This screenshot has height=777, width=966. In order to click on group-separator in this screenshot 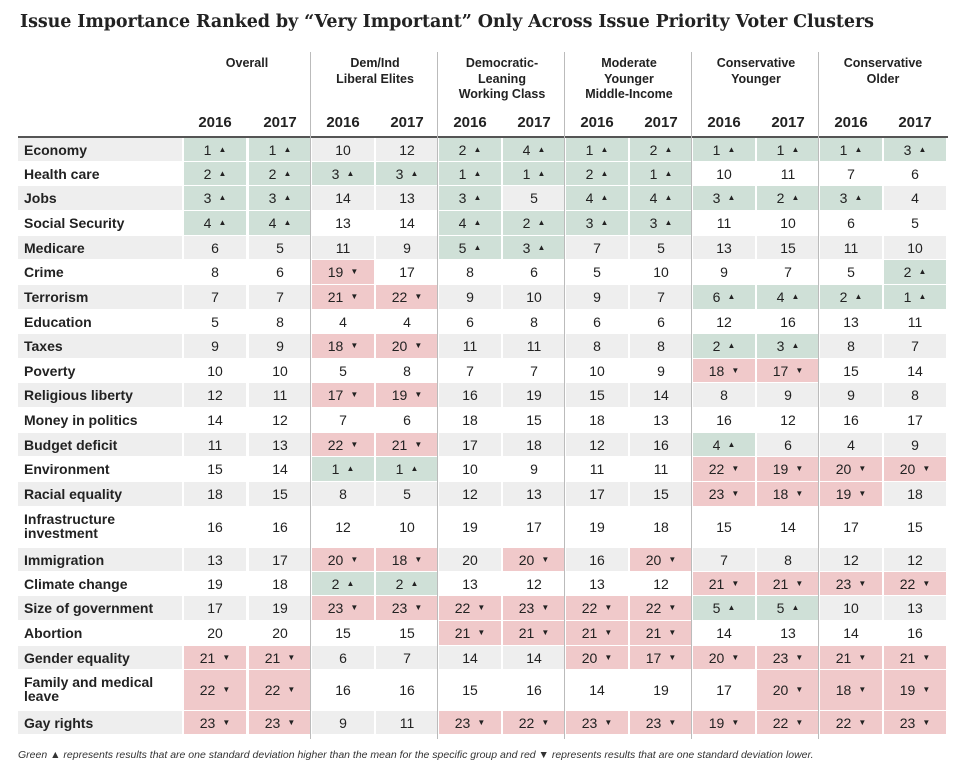, I will do `click(818, 395)`.